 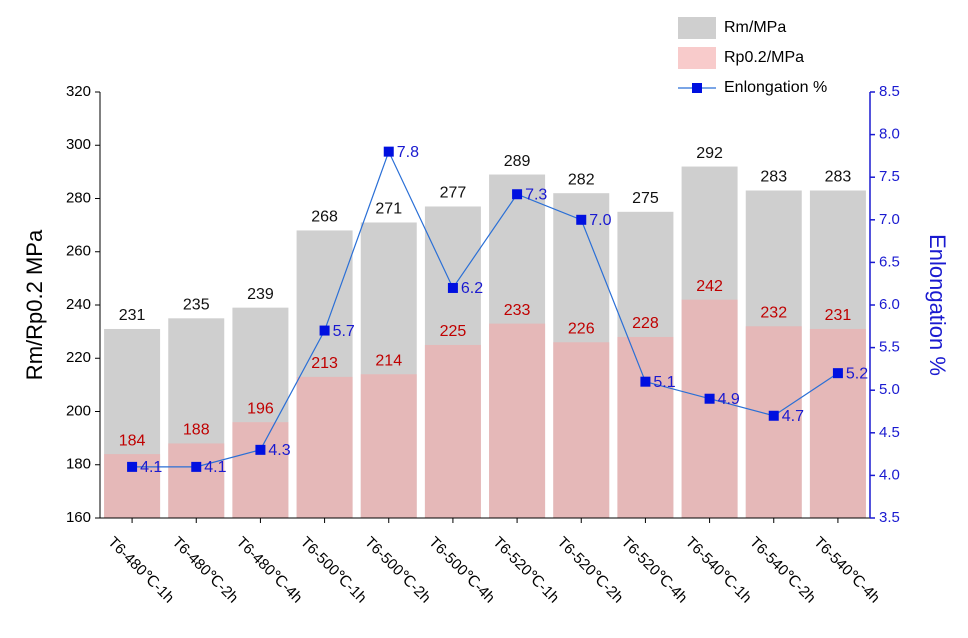 I want to click on x-tick-label: T6-540℃-4h, so click(x=846, y=570).